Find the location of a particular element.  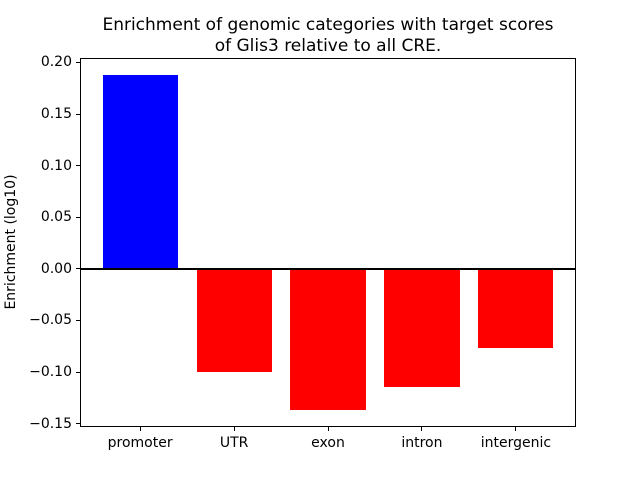

y-tick-label: −0.10 is located at coordinates (50, 372).